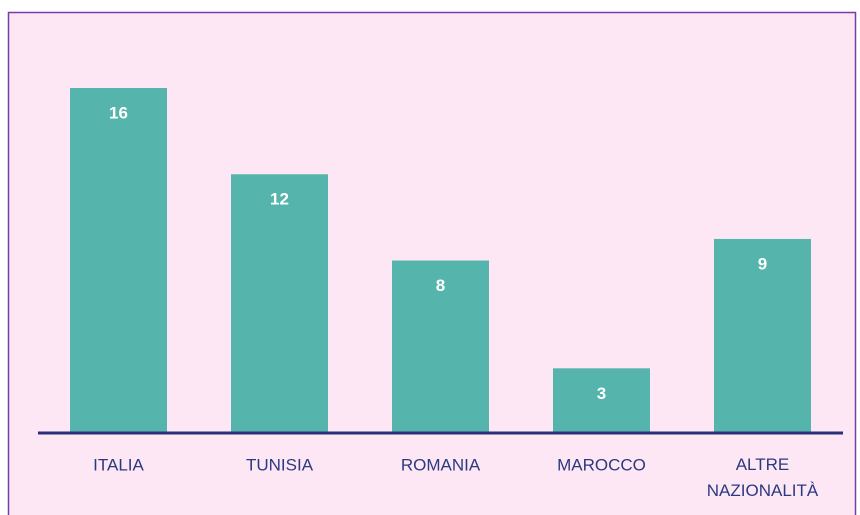 This screenshot has width=860, height=515. I want to click on value-label: 3, so click(601, 393).